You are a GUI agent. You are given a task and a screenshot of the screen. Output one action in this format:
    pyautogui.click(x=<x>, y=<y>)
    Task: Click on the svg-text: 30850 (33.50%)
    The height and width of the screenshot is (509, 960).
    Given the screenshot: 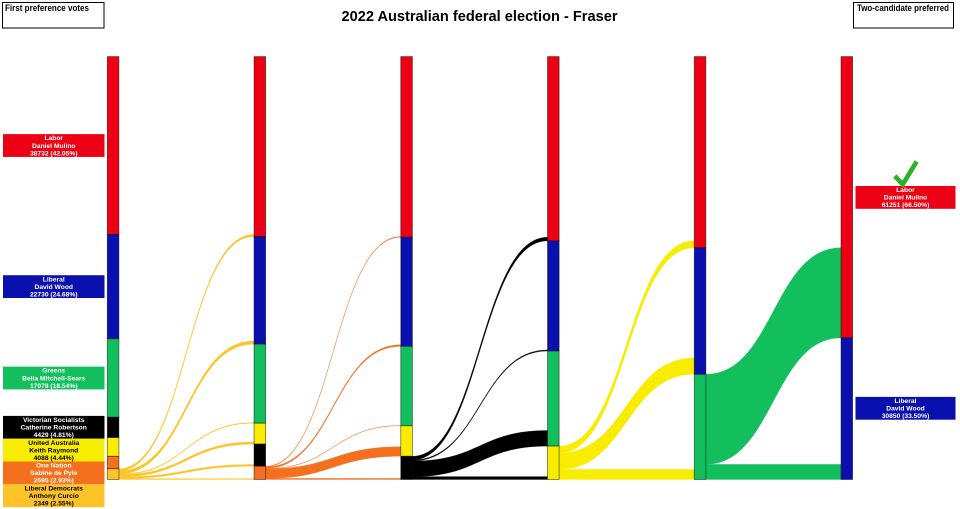 What is the action you would take?
    pyautogui.click(x=906, y=416)
    